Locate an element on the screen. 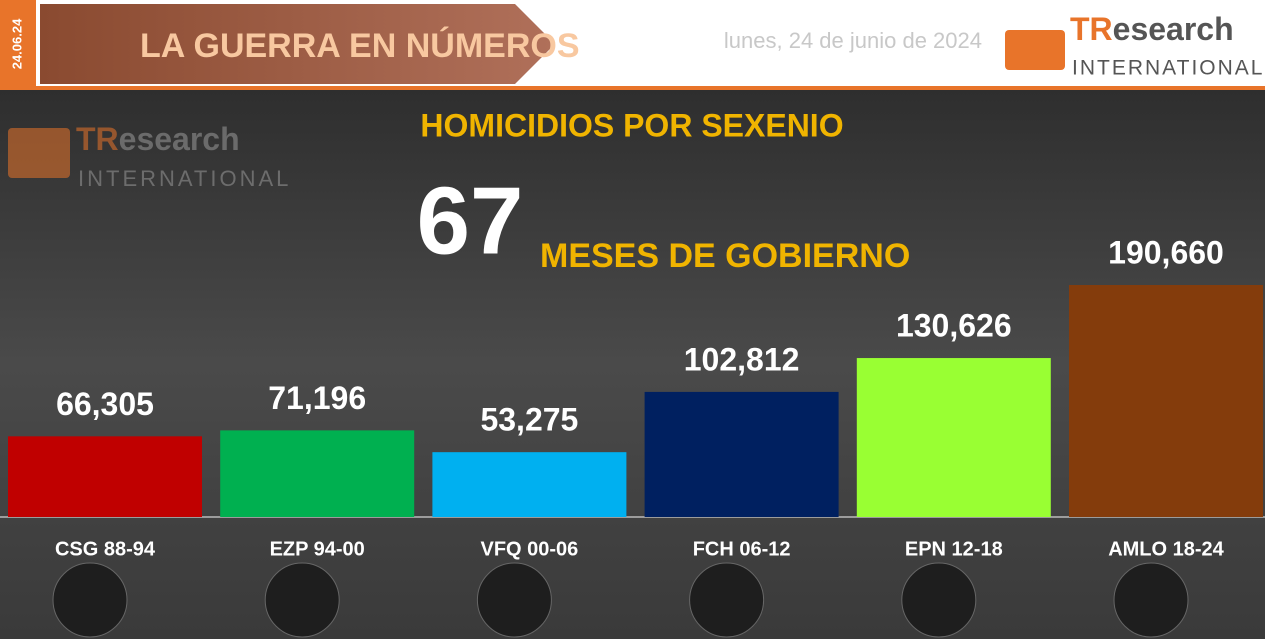 This screenshot has height=644, width=1265. value-label: 130,626 is located at coordinates (954, 326).